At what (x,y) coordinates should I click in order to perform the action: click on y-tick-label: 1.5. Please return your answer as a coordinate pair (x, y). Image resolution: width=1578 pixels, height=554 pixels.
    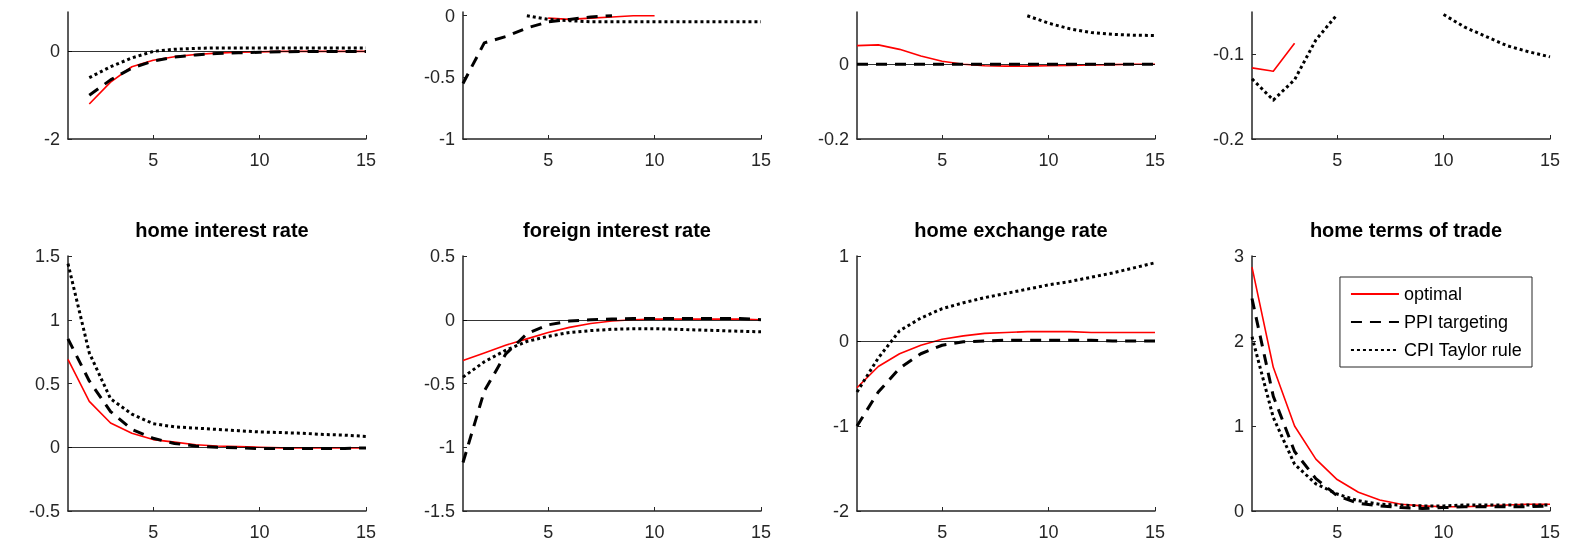
    Looking at the image, I should click on (47, 256).